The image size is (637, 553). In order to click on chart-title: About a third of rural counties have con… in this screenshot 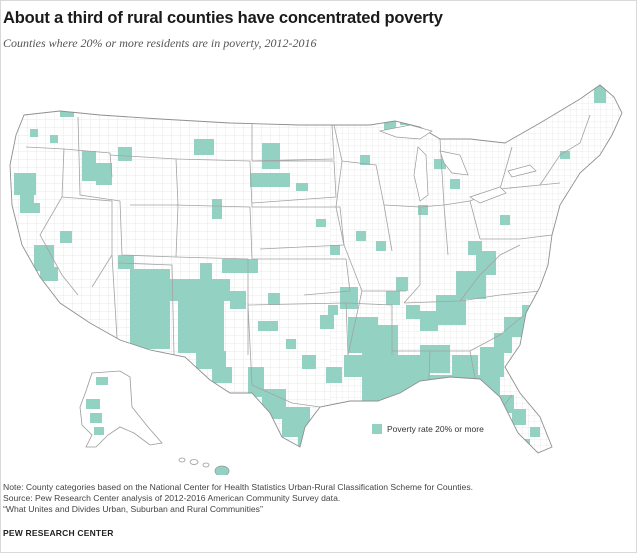, I will do `click(223, 18)`.